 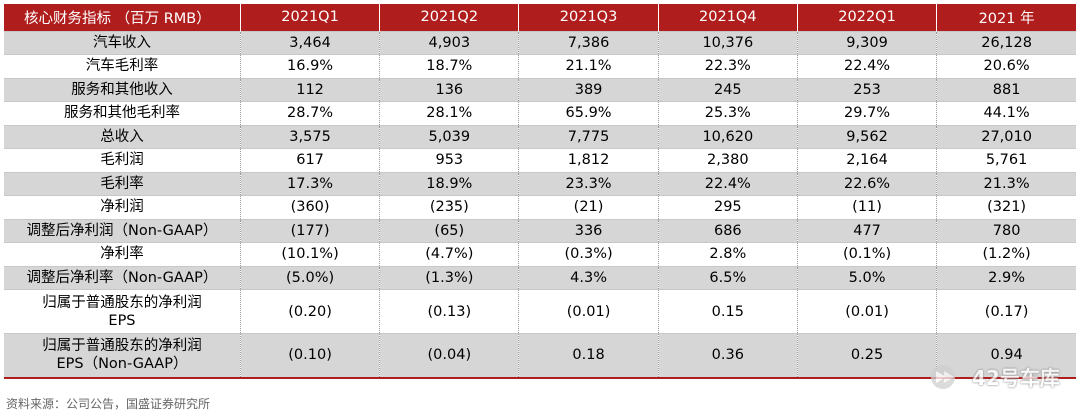 I want to click on table-row: 汽车毛利率 16.9% 18.7% 21.1% 22.3% 22.4% 20.6%, so click(x=540, y=66).